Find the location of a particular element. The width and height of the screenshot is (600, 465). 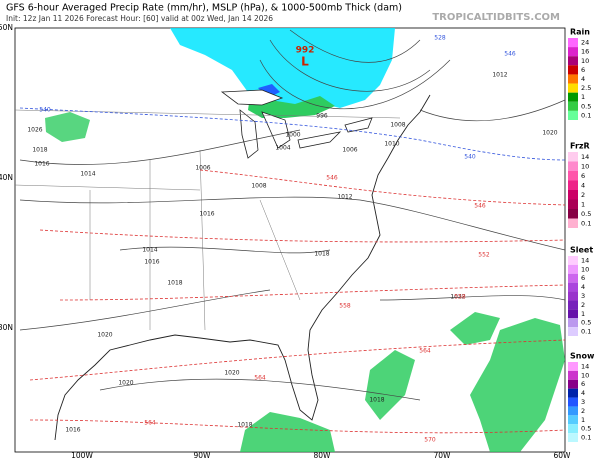

isobar-label: 1000 is located at coordinates (292, 135).